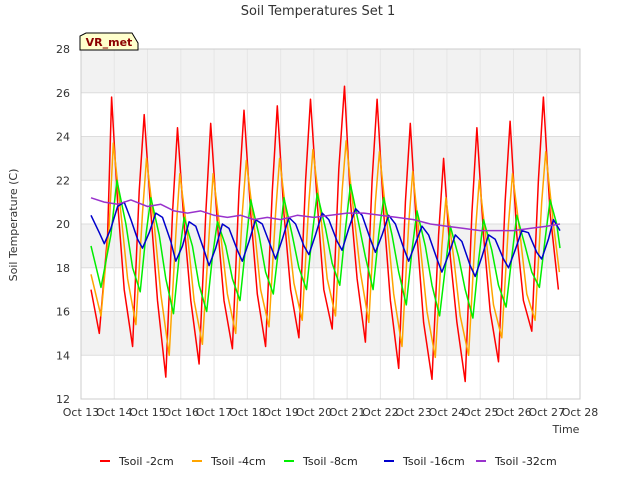 This screenshot has width=640, height=480. I want to click on chart-title: Soil Temperatures Set 1, so click(318, 11).